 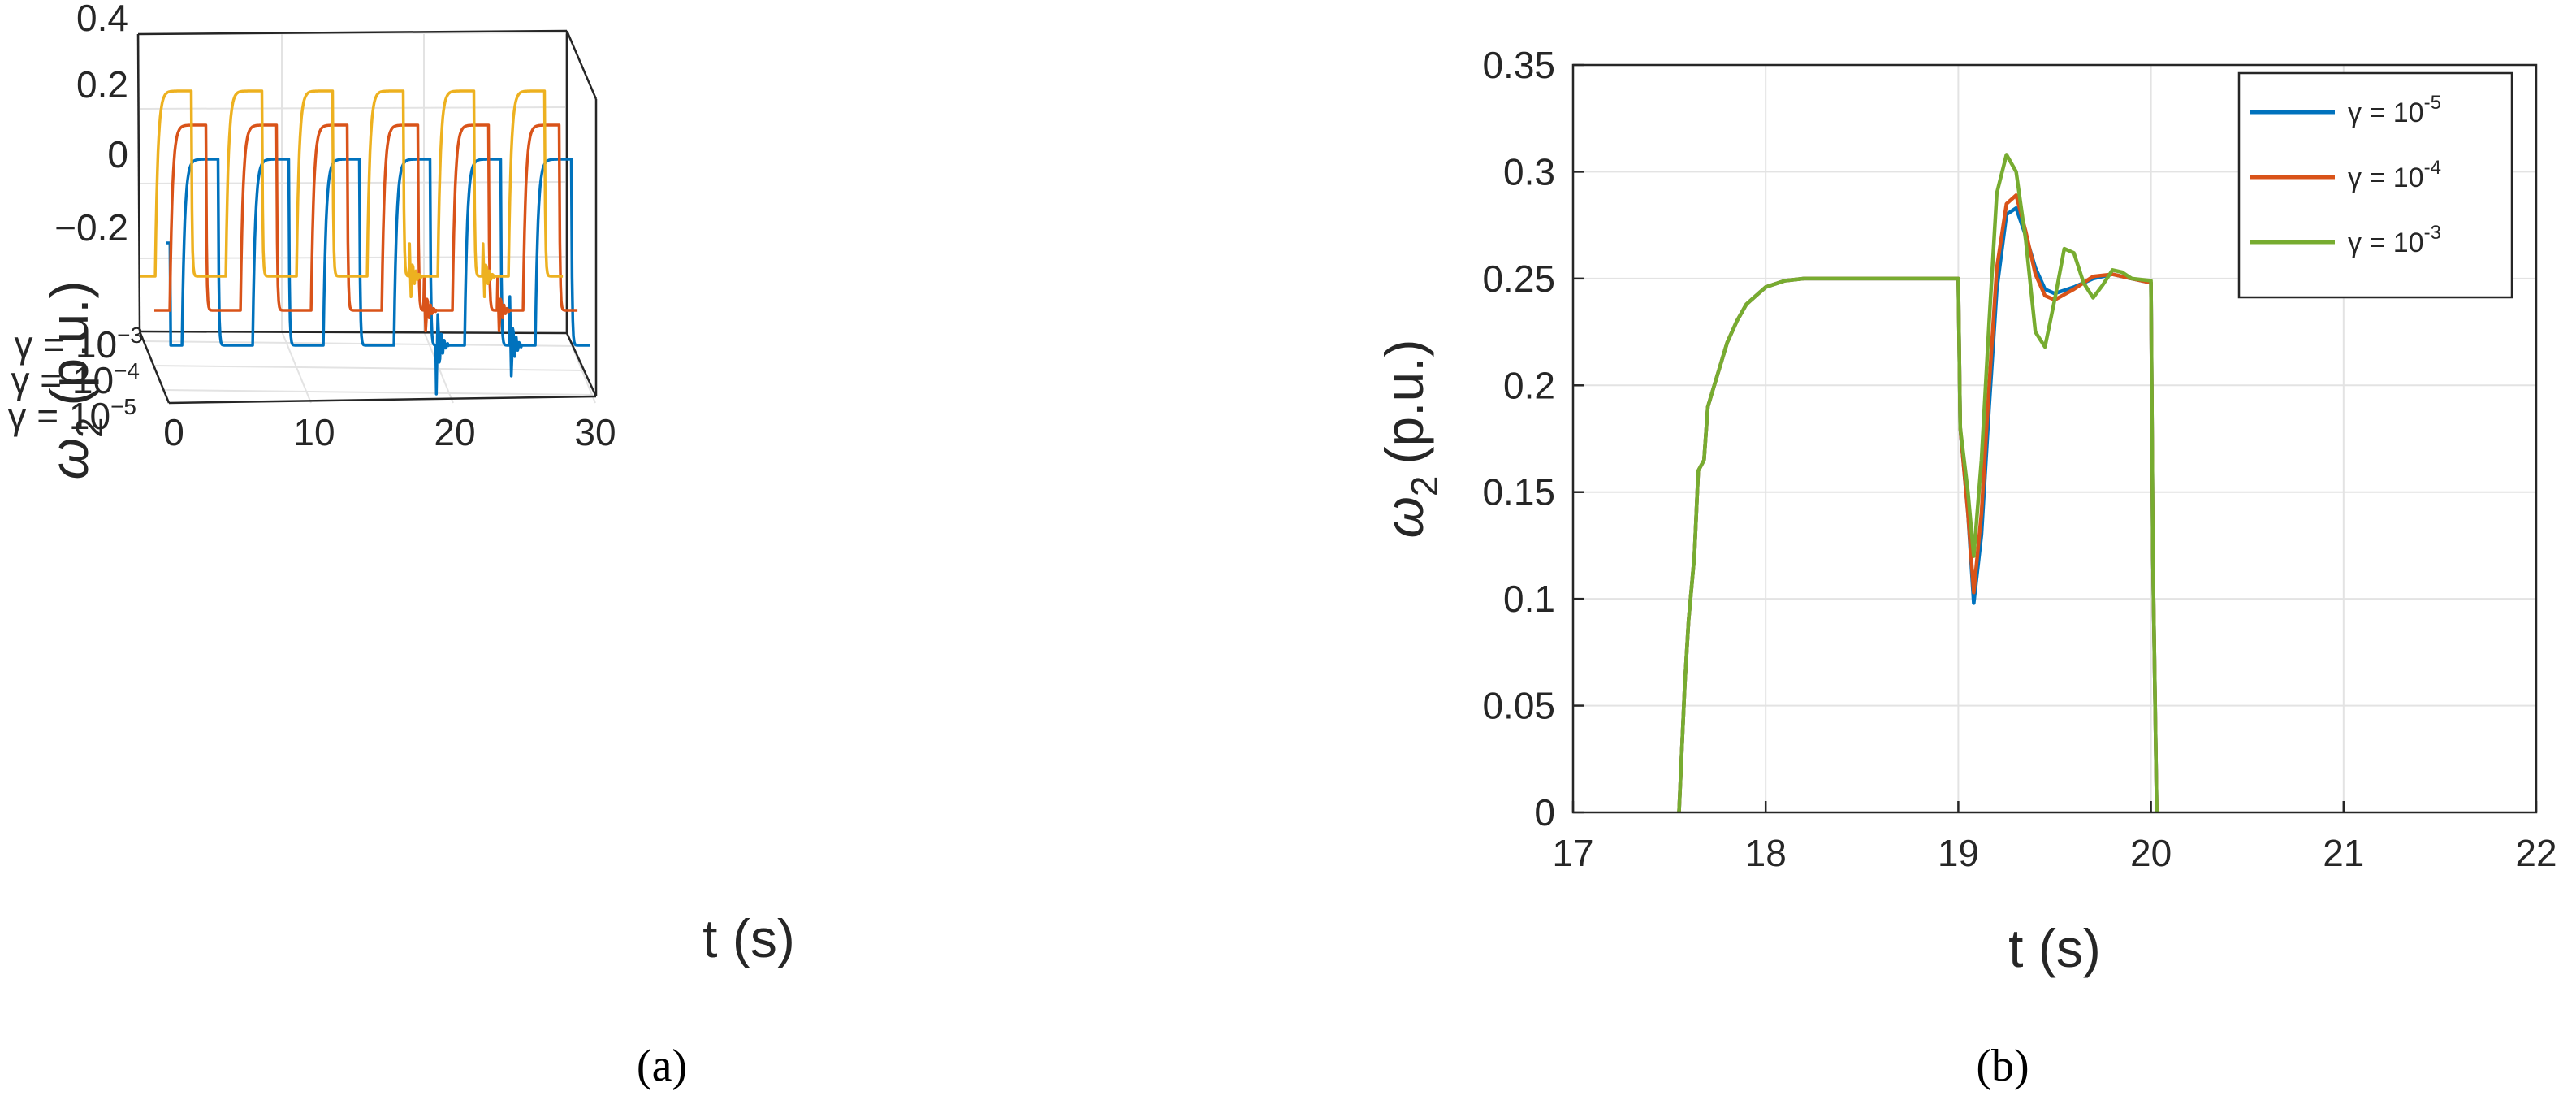 What do you see at coordinates (2536, 853) in the screenshot?
I see `panel-b-xtick-label: 22` at bounding box center [2536, 853].